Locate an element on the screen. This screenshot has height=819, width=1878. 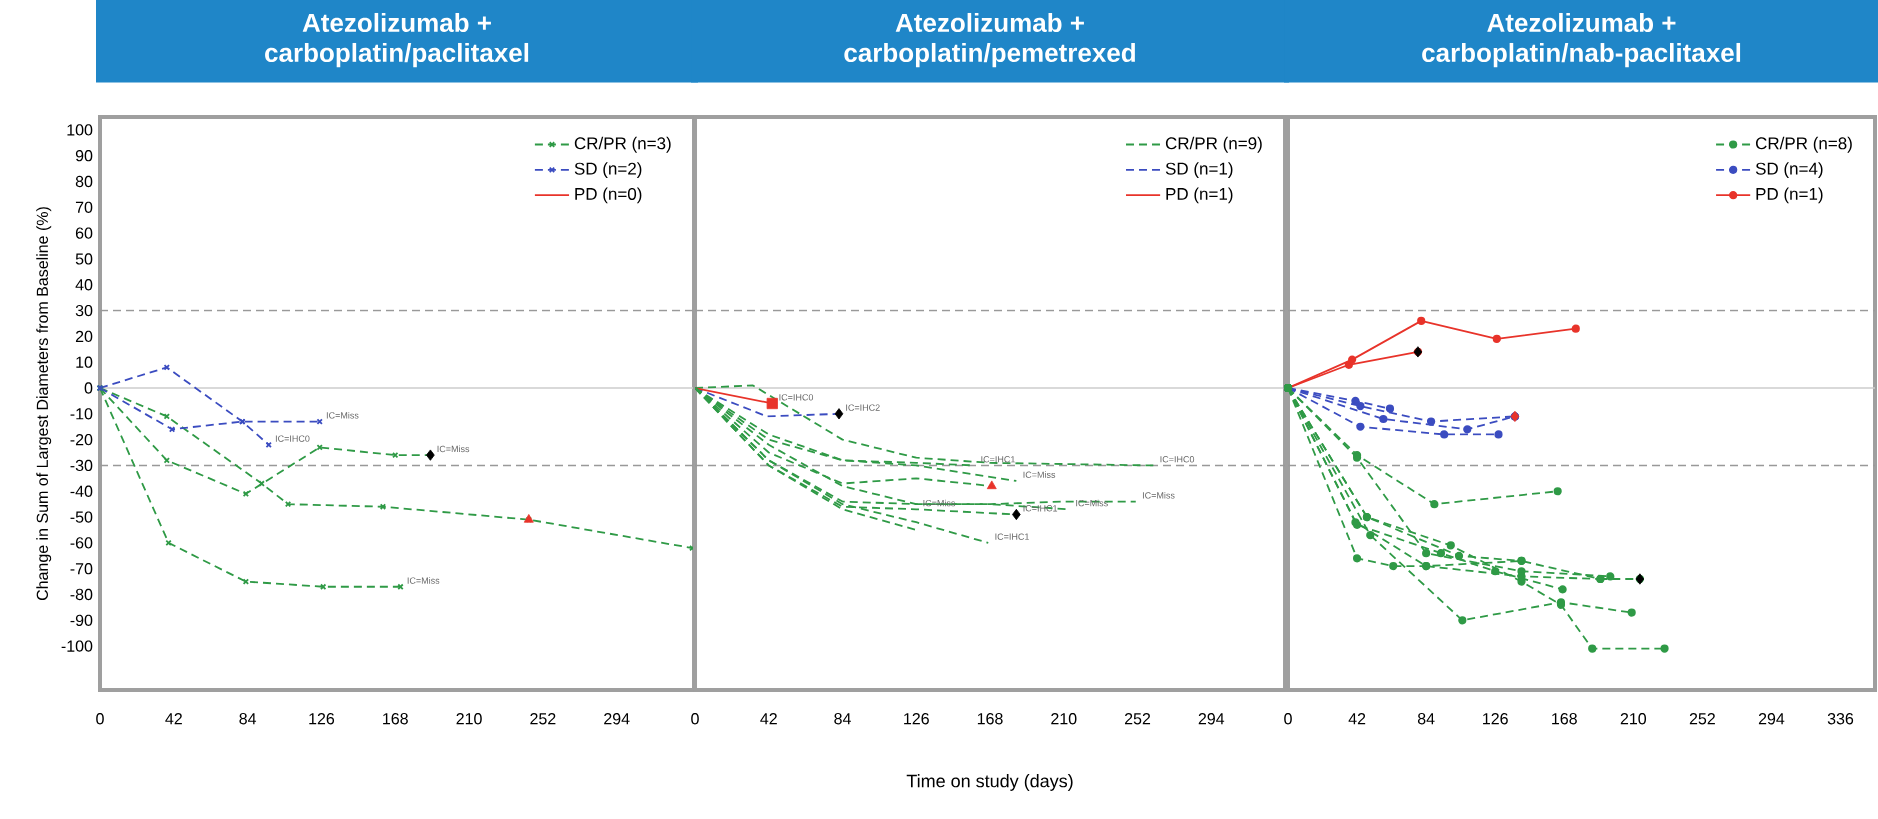
y-tick-label: -30 is located at coordinates (81, 465).